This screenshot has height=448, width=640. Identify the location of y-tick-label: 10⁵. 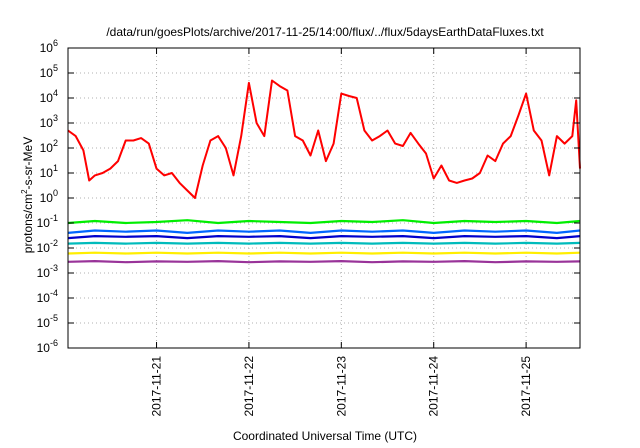
(49, 71).